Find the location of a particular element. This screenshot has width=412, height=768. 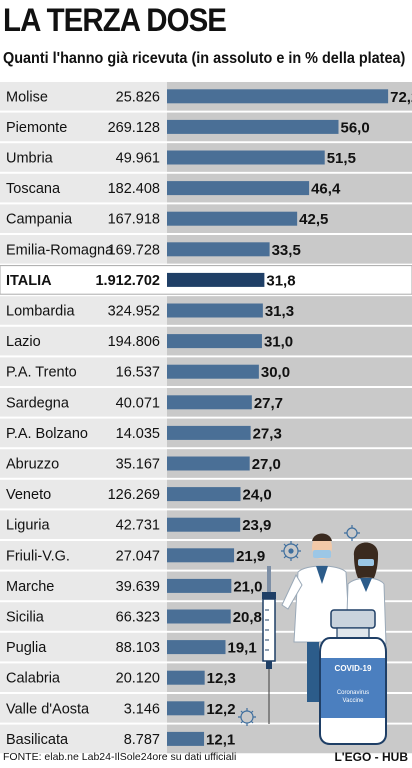

absolute-value-label: 49.961 is located at coordinates (138, 159).